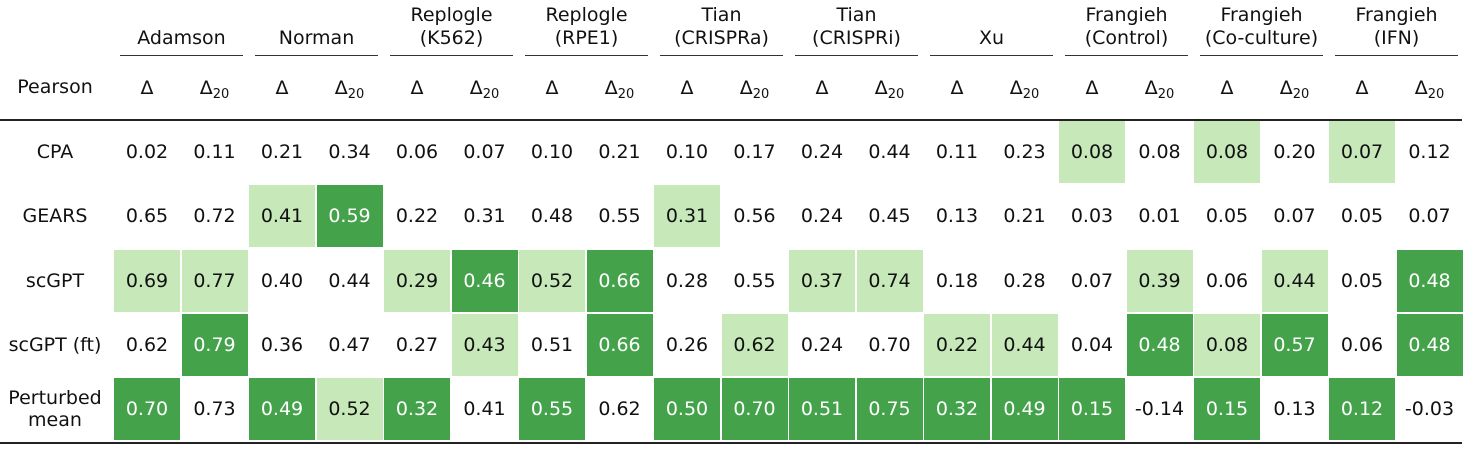 The width and height of the screenshot is (1472, 454). What do you see at coordinates (282, 280) in the screenshot?
I see `table-cell: 0.40` at bounding box center [282, 280].